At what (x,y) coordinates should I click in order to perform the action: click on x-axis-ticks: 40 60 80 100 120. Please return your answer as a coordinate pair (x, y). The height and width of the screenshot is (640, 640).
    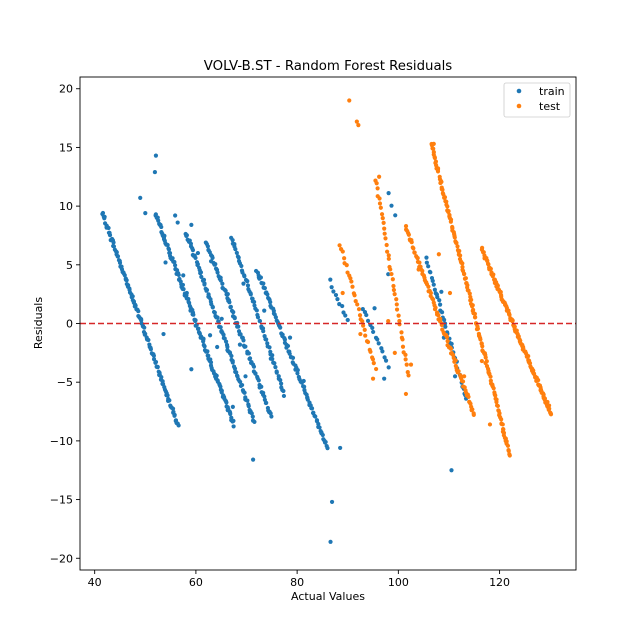
    Looking at the image, I should click on (299, 579).